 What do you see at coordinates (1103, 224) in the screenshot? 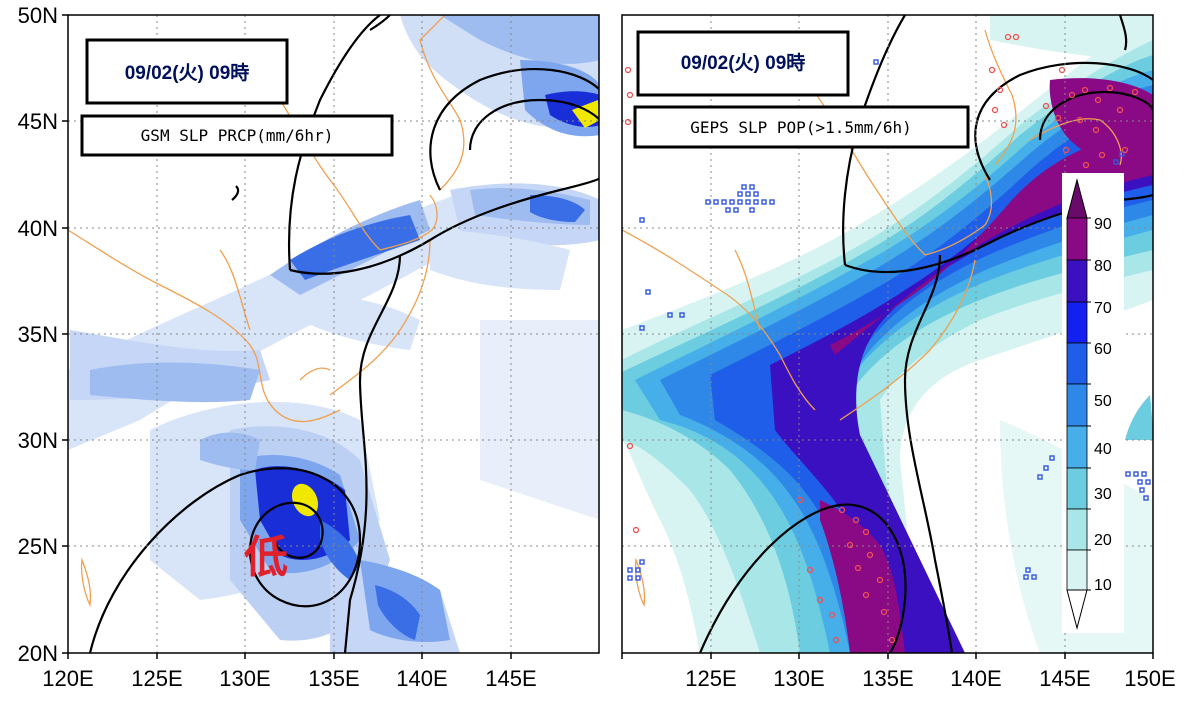
I see `colorbar-label-90: 90` at bounding box center [1103, 224].